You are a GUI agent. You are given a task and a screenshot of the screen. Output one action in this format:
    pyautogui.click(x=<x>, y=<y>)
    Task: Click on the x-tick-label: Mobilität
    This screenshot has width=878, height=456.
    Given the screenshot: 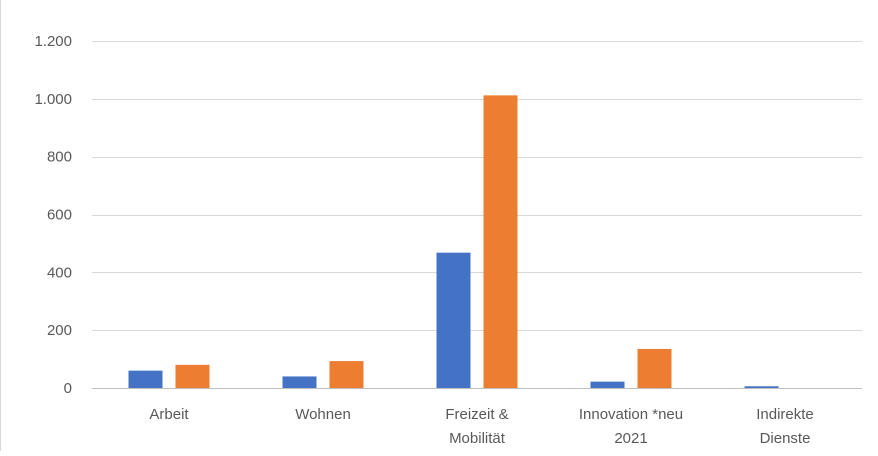 What is the action you would take?
    pyautogui.click(x=477, y=438)
    